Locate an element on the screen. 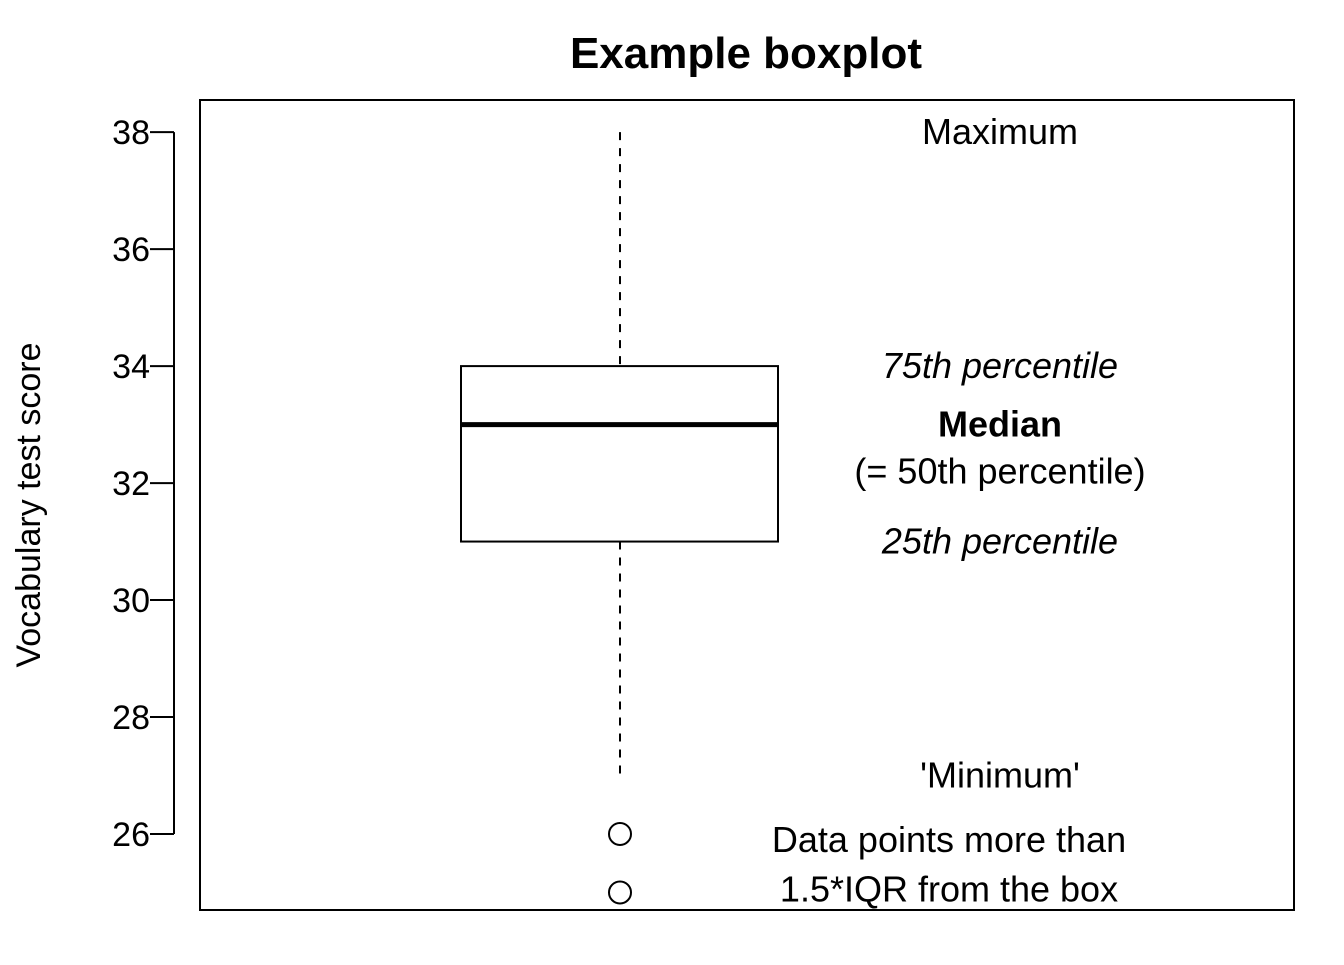 This screenshot has height=965, width=1344. y-tick-label: 34 is located at coordinates (131, 367).